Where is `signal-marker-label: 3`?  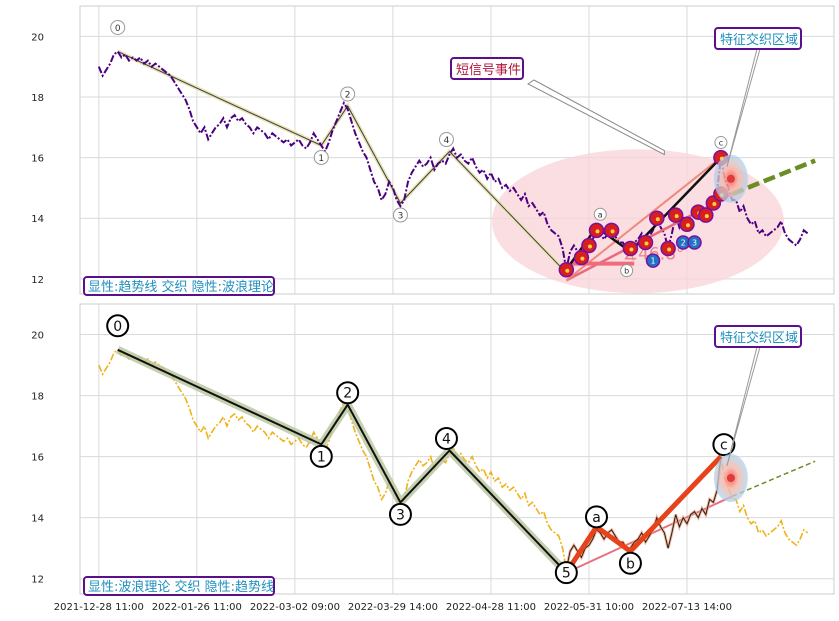 signal-marker-label: 3 is located at coordinates (694, 242).